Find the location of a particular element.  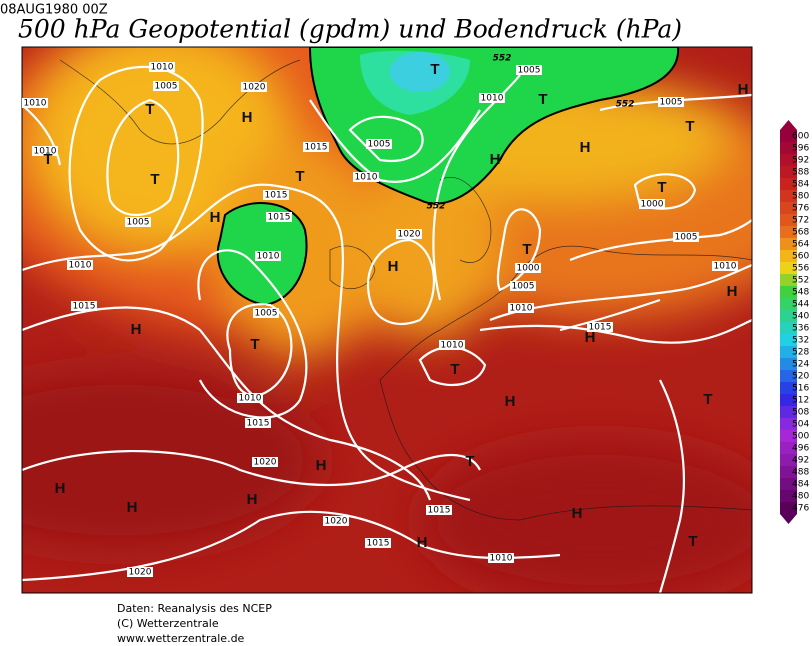

legend-label: 584 is located at coordinates (800, 185).